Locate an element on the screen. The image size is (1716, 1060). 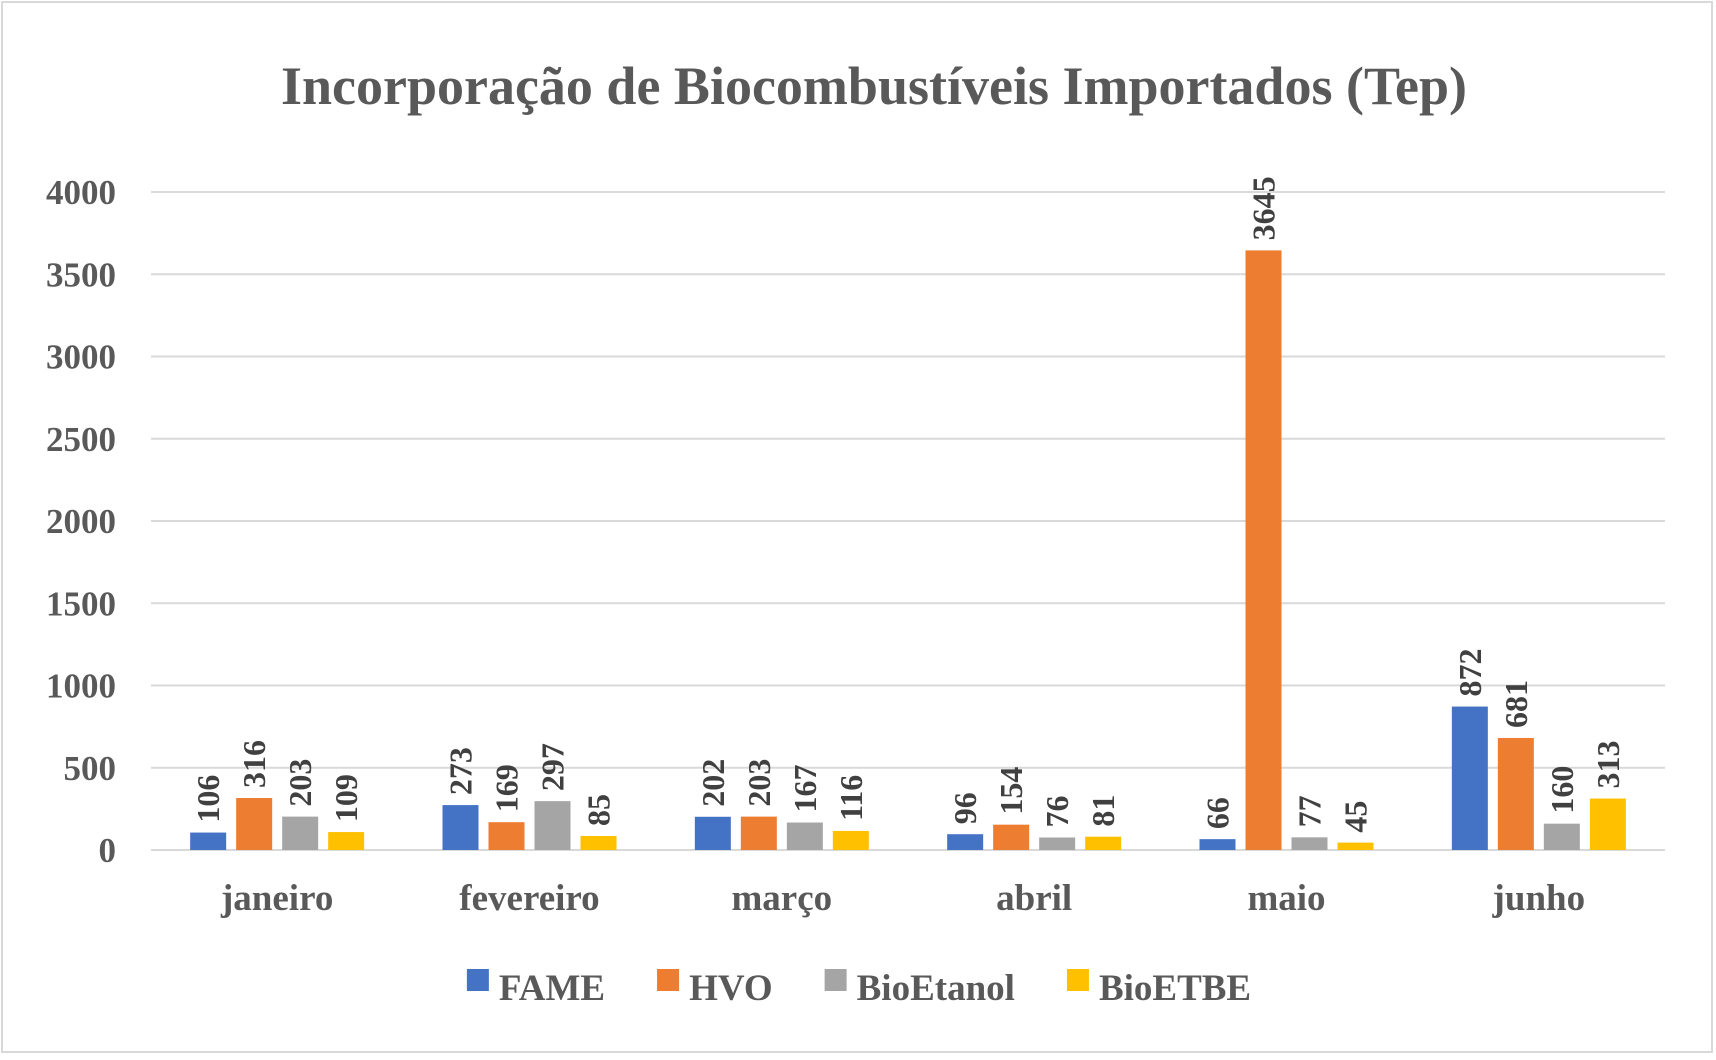
legend-item: FAME is located at coordinates (535, 988).